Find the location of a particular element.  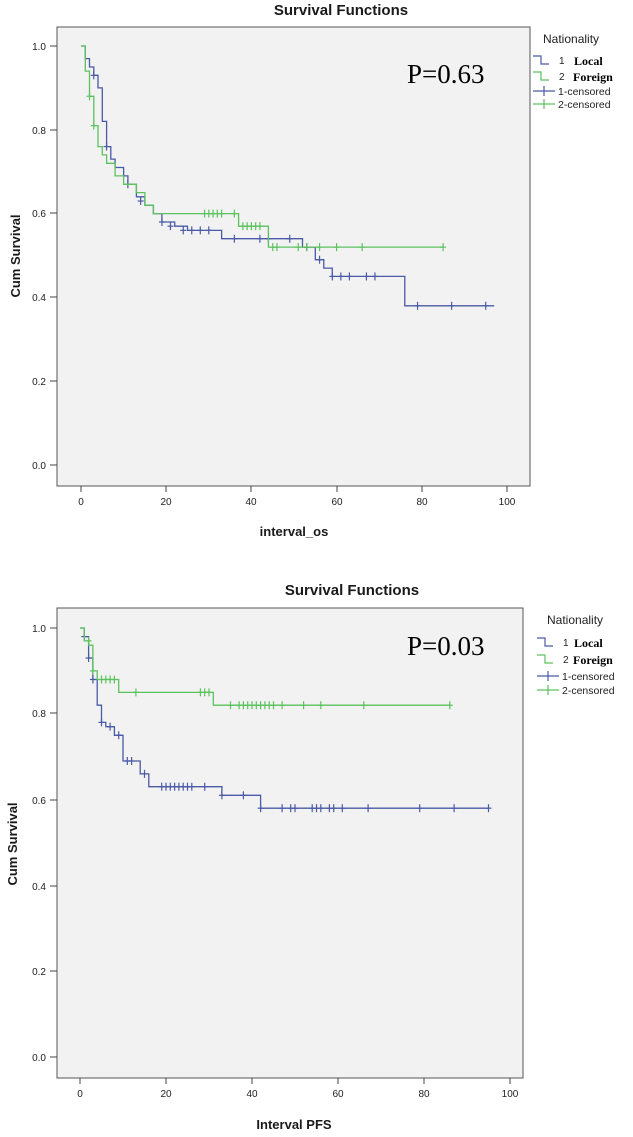

legend-title: Nationality is located at coordinates (575, 620).